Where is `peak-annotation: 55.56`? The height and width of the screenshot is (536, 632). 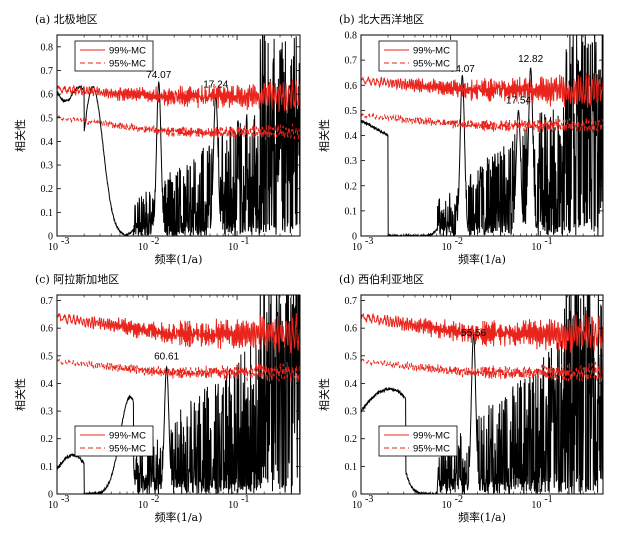 peak-annotation: 55.56 is located at coordinates (473, 333).